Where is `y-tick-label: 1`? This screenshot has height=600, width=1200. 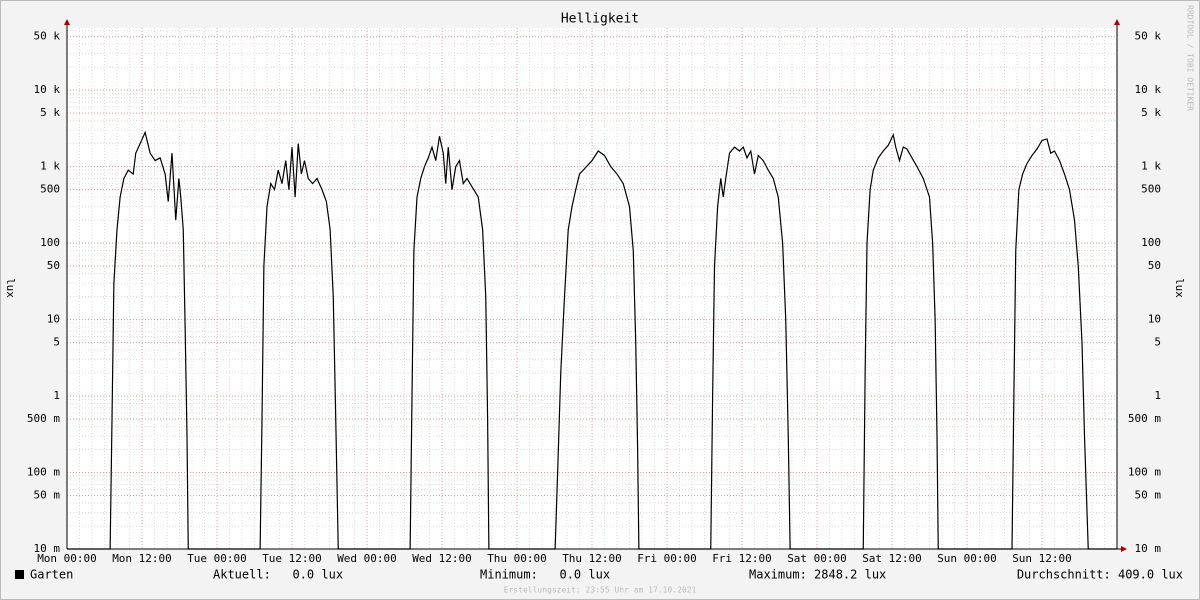 y-tick-label: 1 is located at coordinates (56, 395).